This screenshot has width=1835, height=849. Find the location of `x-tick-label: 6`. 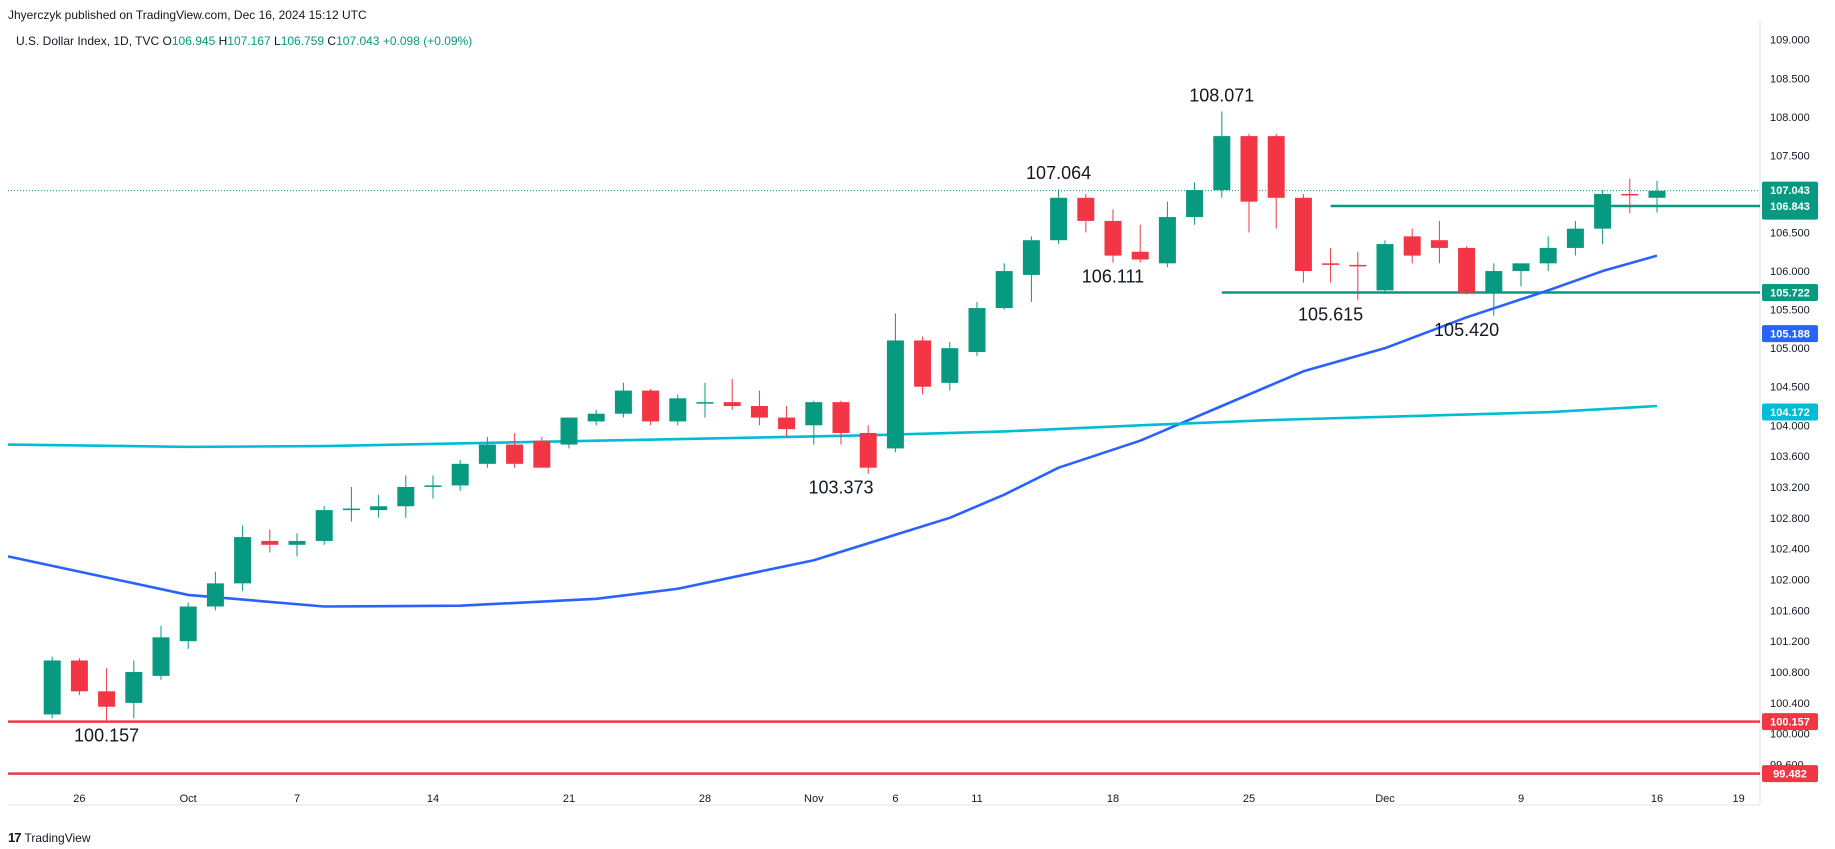

x-tick-label: 6 is located at coordinates (895, 799).